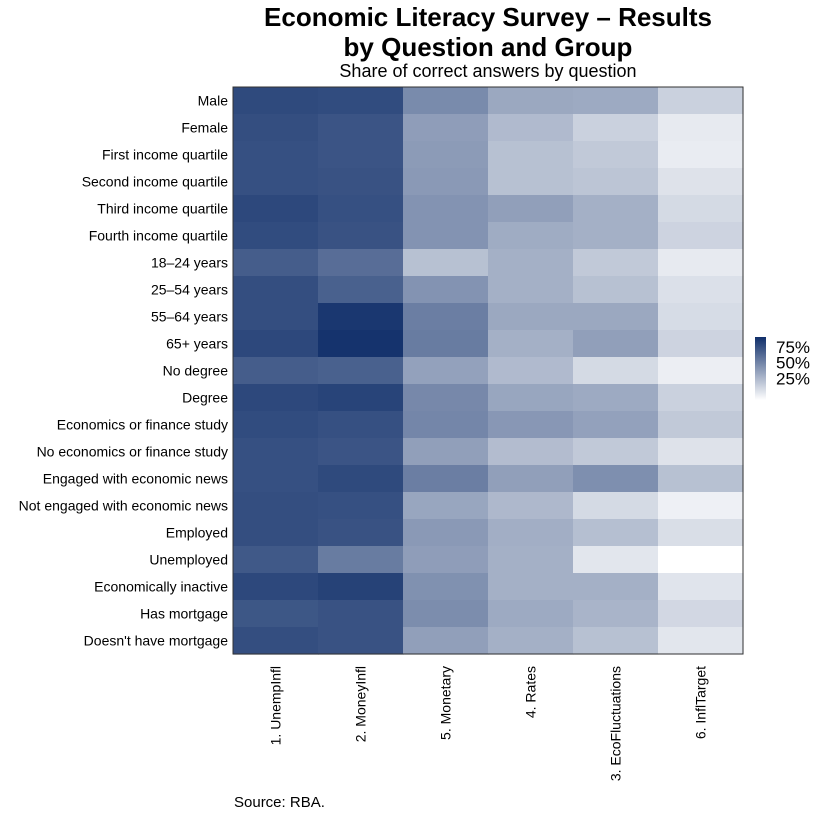 The height and width of the screenshot is (816, 816). I want to click on y-tick-label: Female, so click(204, 128).